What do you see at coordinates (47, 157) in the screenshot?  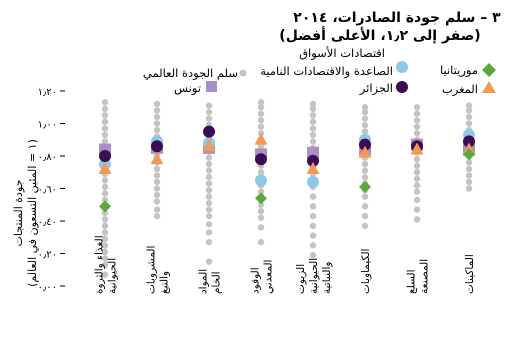 I see `y-tick-label: ٠٫٨٠` at bounding box center [47, 157].